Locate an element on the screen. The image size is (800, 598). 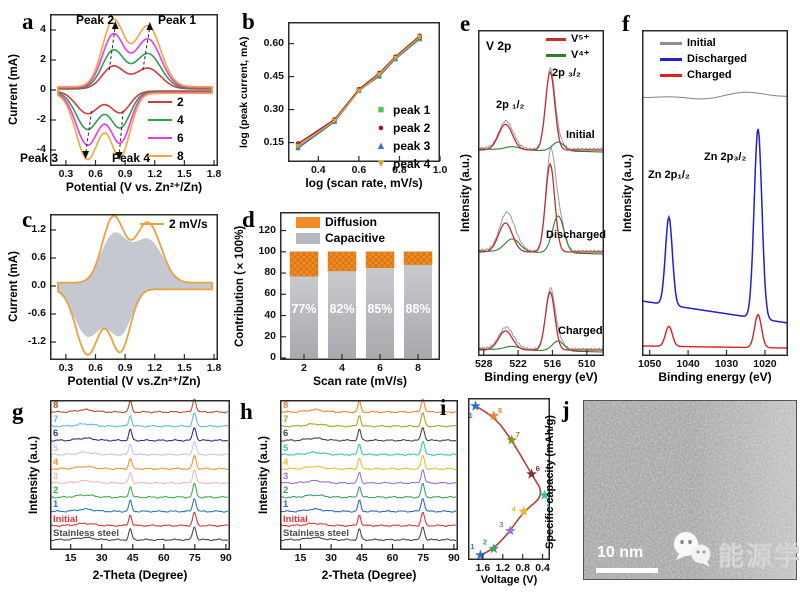
legend-row-initial: Initial is located at coordinates (688, 43).